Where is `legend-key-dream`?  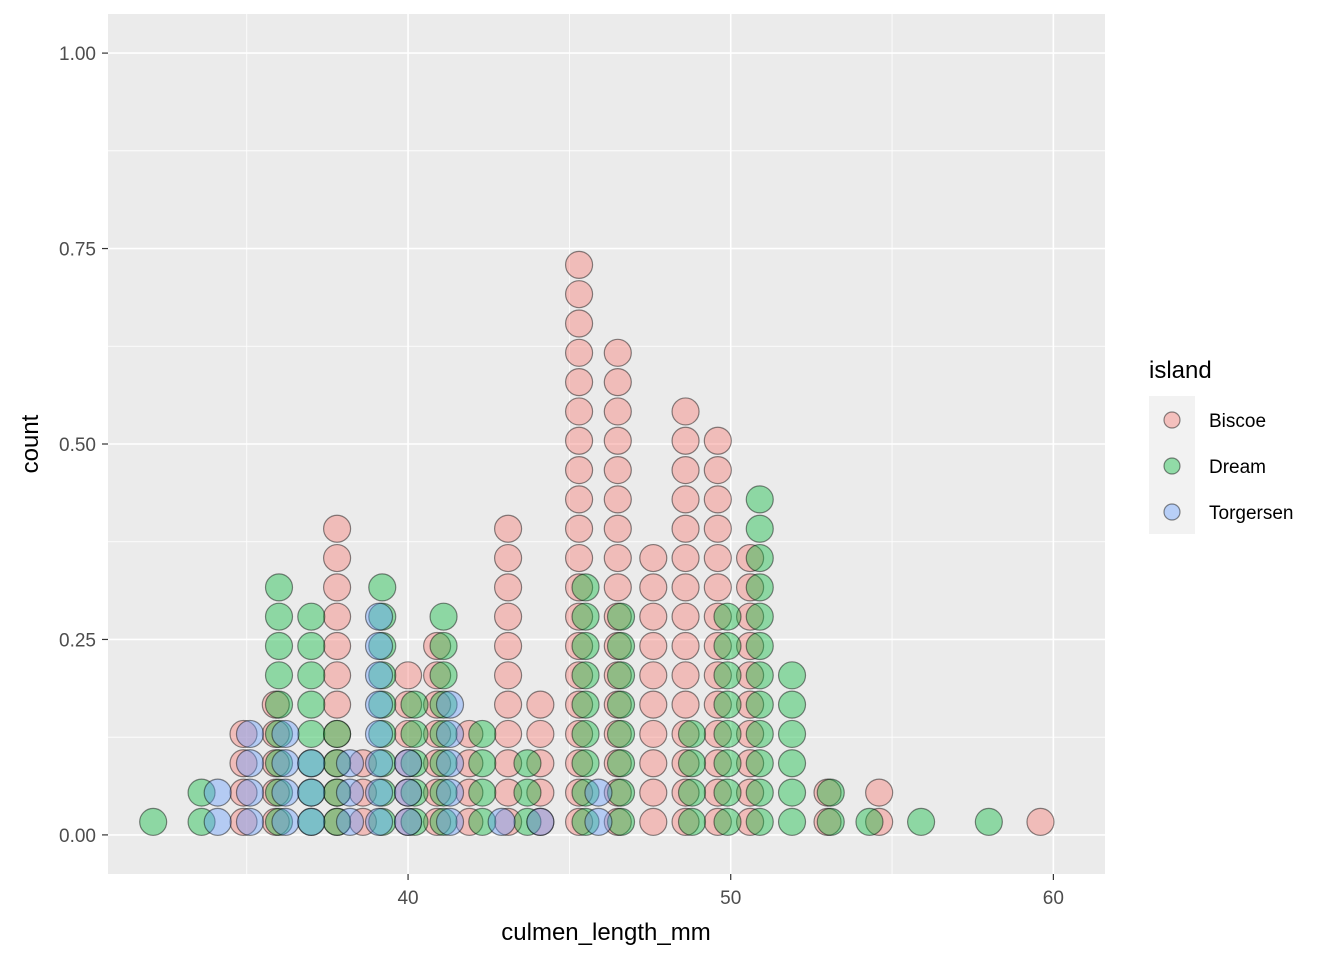
legend-key-dream is located at coordinates (1172, 466).